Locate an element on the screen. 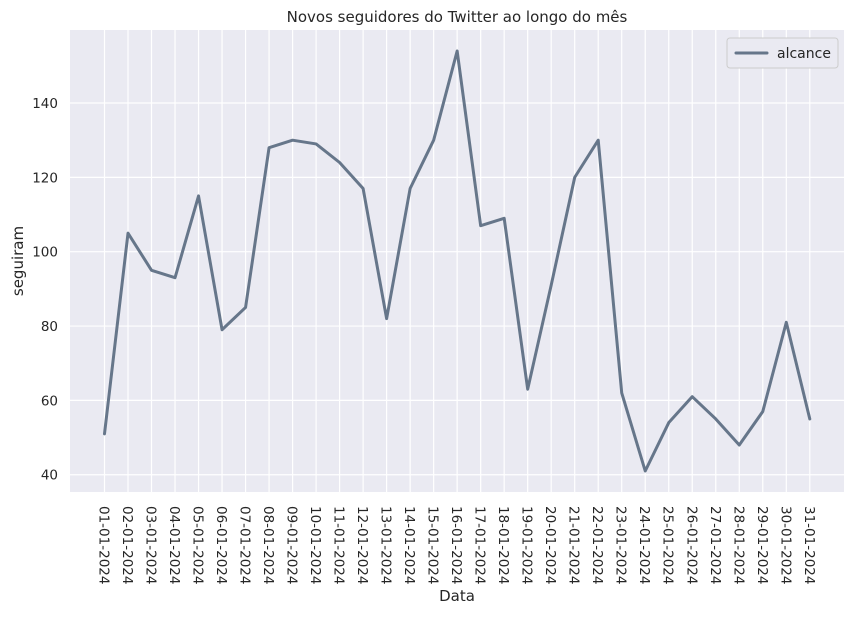 Image resolution: width=854 pixels, height=618 pixels. x-tick-label: 06-01-2024 is located at coordinates (221, 545).